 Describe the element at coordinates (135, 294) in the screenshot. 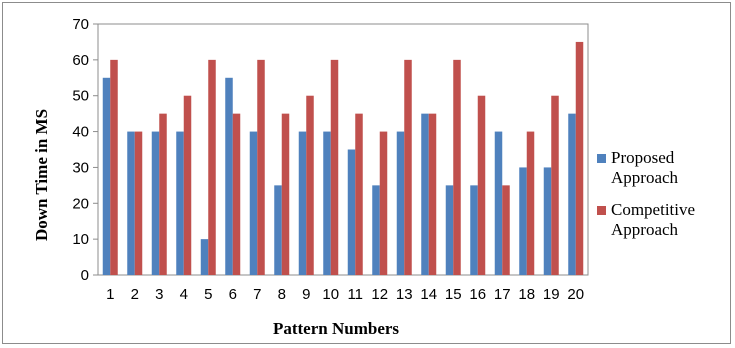

I see `x-tick-label: 2` at that location.